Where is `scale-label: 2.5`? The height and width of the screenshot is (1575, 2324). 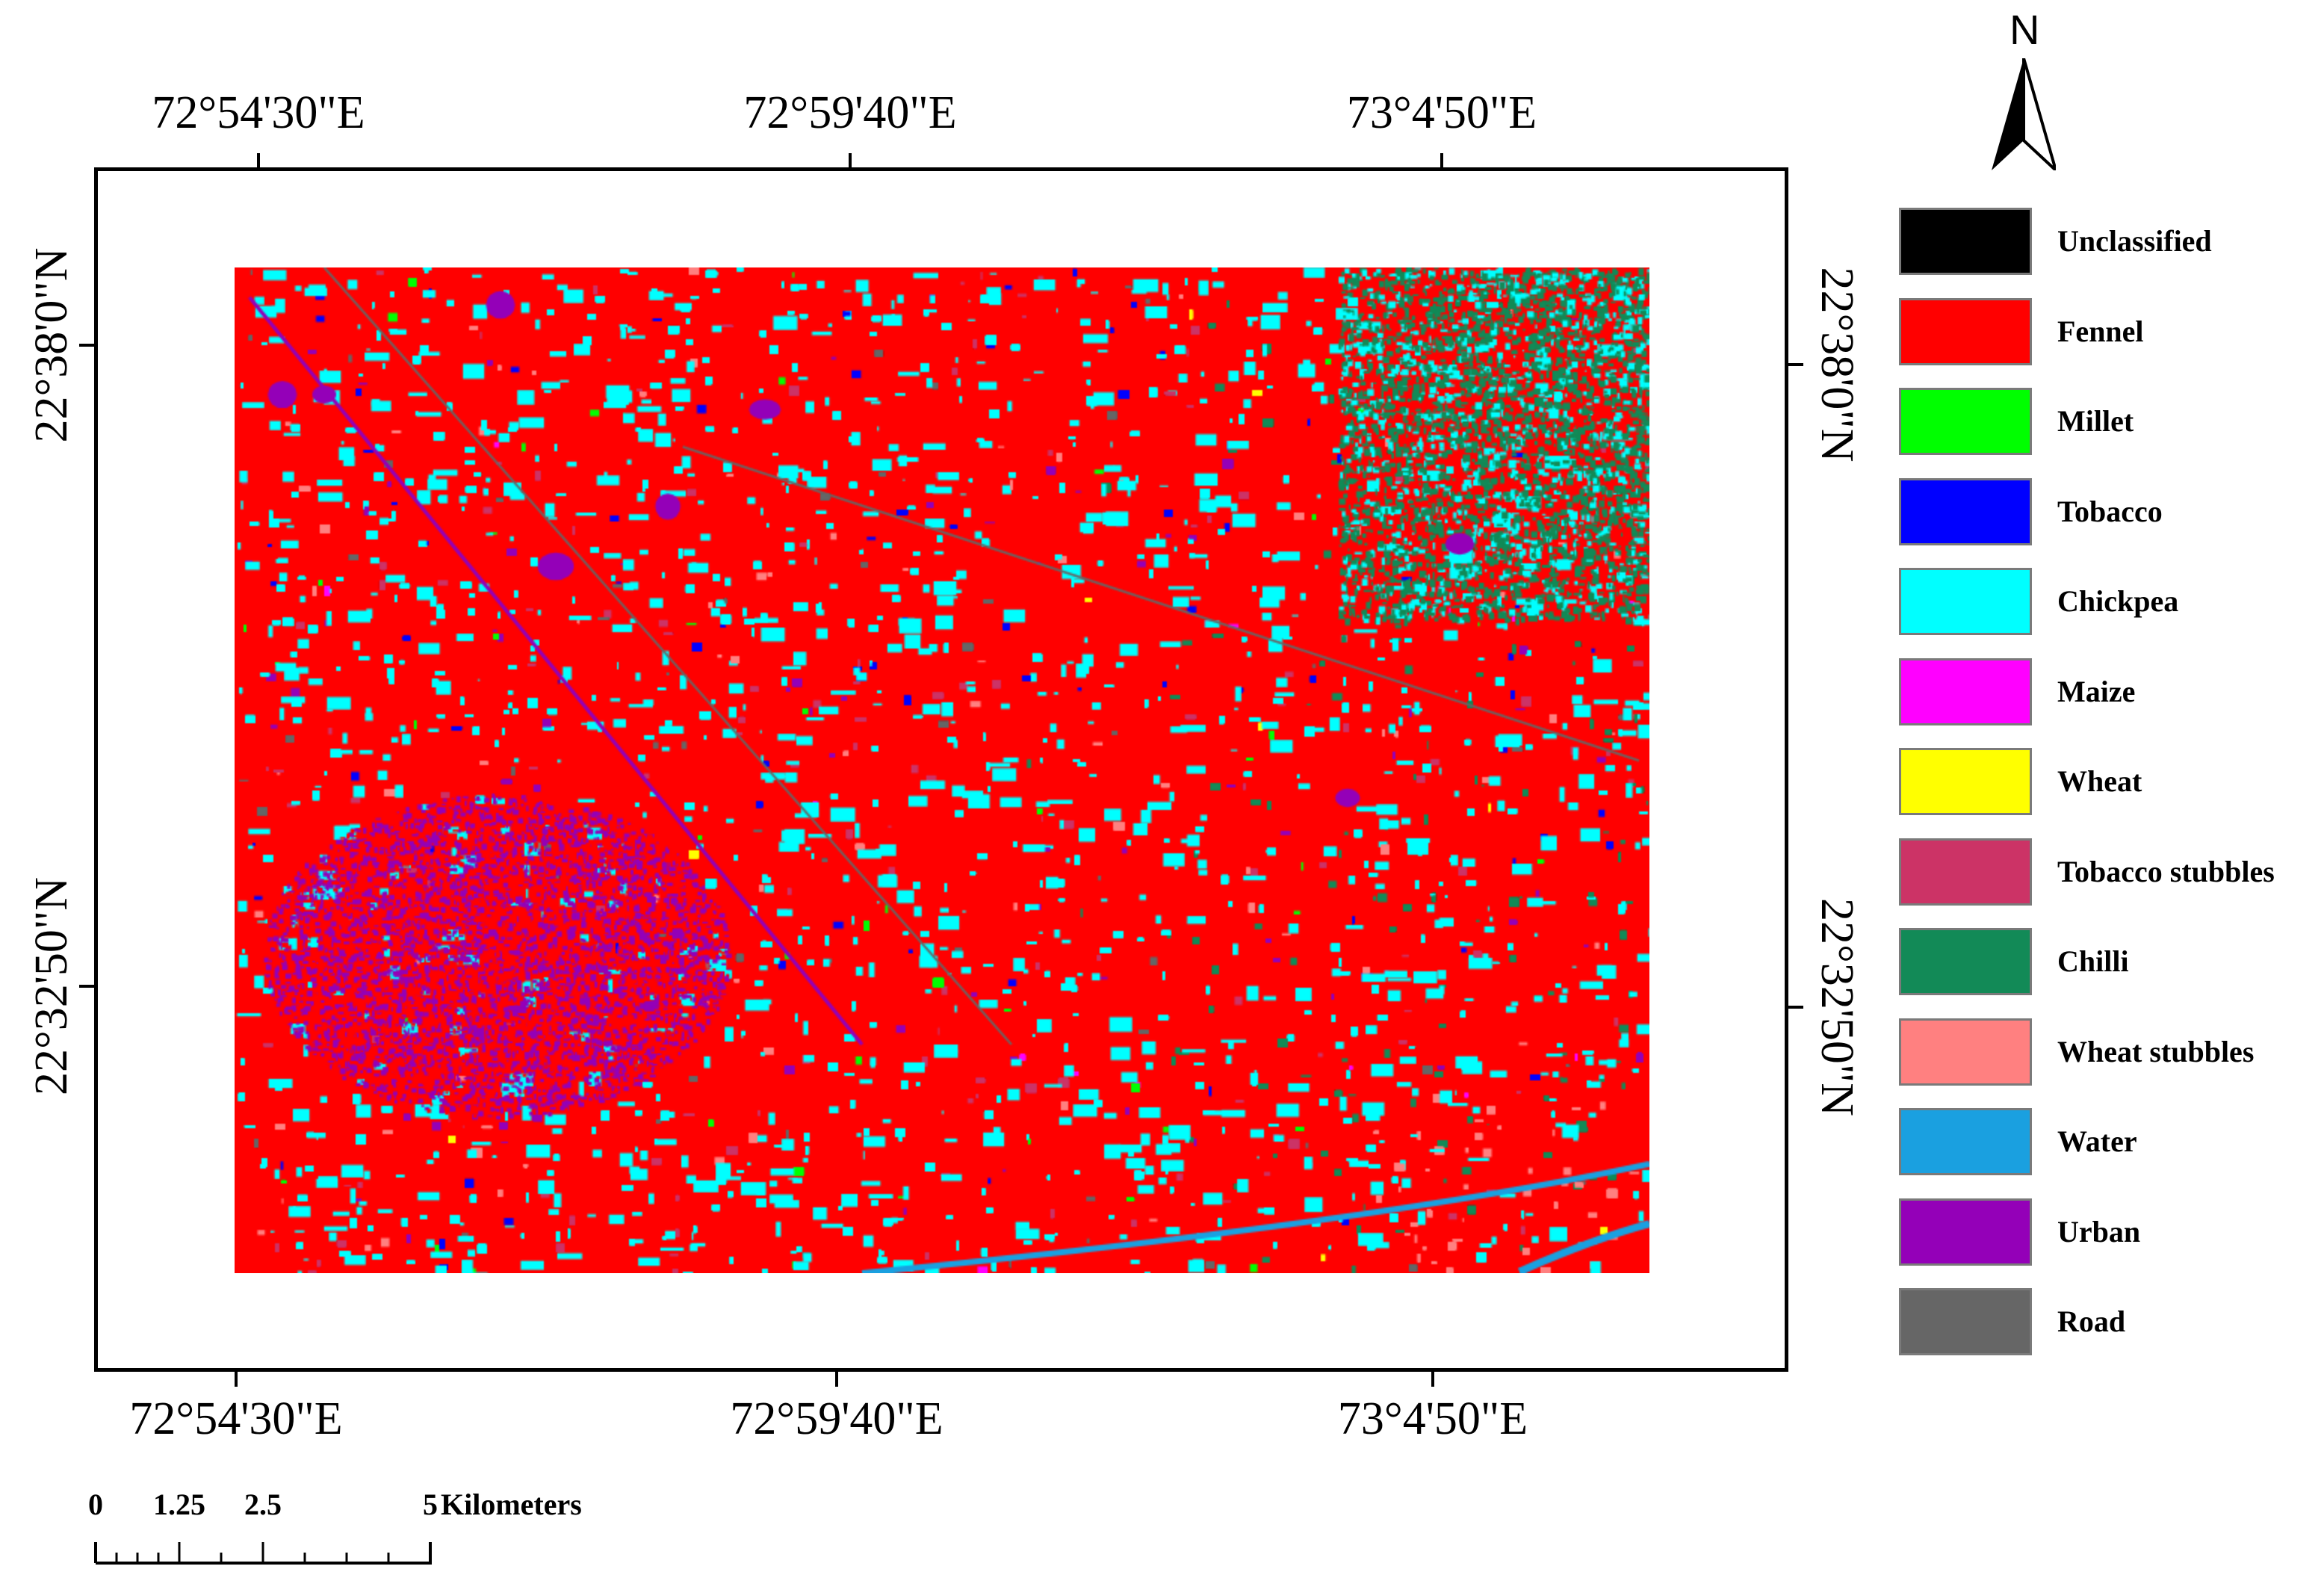
scale-label: 2.5 is located at coordinates (263, 1505).